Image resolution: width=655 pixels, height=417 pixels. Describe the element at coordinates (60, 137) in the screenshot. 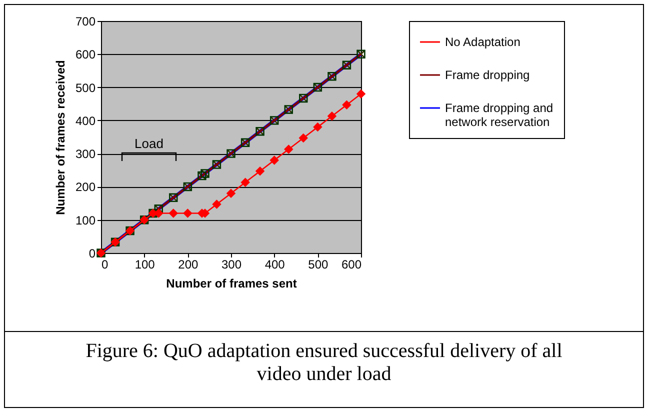

I see `y-axis-title: Number of frames received` at that location.